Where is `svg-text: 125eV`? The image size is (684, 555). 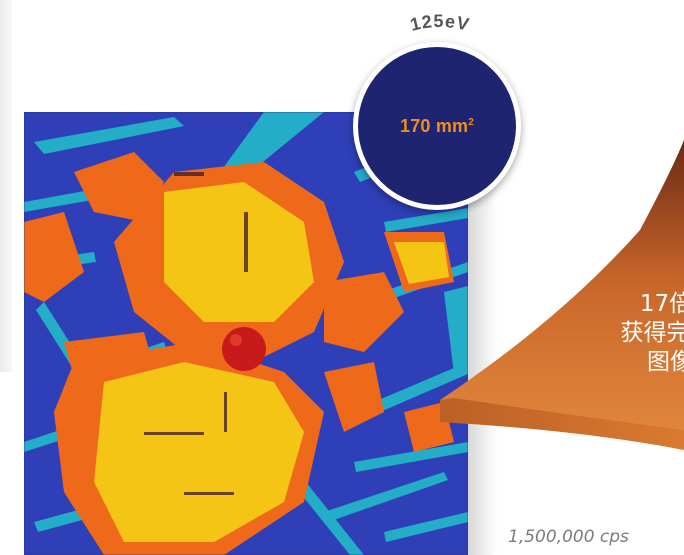
svg-text: 125eV is located at coordinates (440, 23).